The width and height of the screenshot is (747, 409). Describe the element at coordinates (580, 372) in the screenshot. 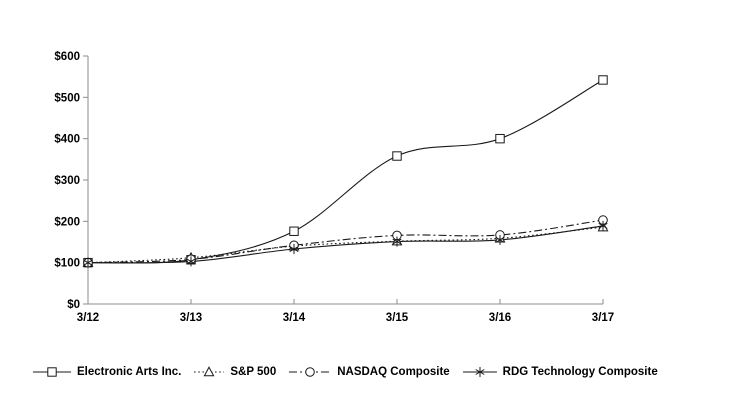

I see `legend-label: RDG Technology Composite` at that location.